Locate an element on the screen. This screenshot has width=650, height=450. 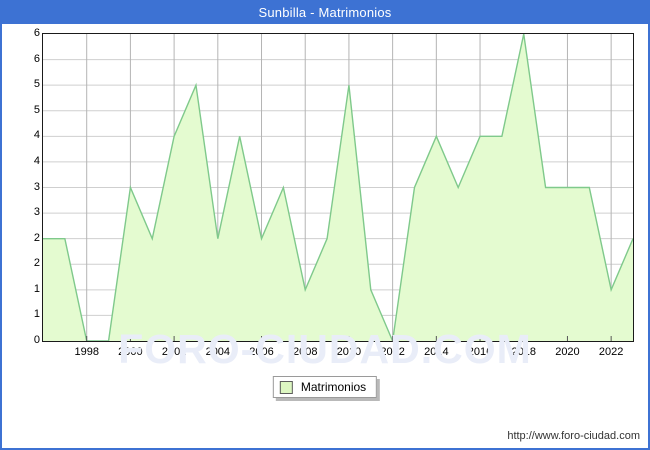
x-tick-label: 2000 is located at coordinates (130, 352).